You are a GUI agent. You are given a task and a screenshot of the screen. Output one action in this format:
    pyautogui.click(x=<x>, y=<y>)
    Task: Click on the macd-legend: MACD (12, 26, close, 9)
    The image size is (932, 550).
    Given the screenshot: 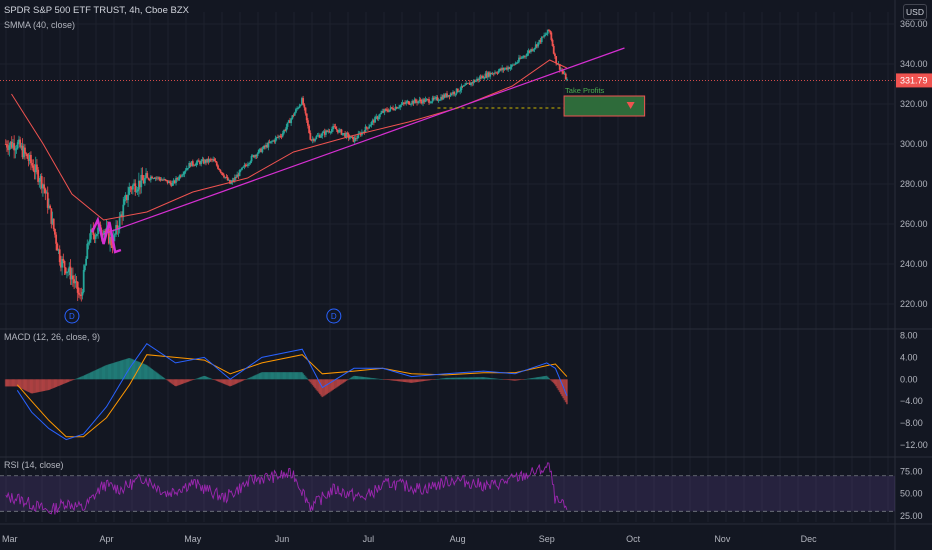 What is the action you would take?
    pyautogui.click(x=52, y=337)
    